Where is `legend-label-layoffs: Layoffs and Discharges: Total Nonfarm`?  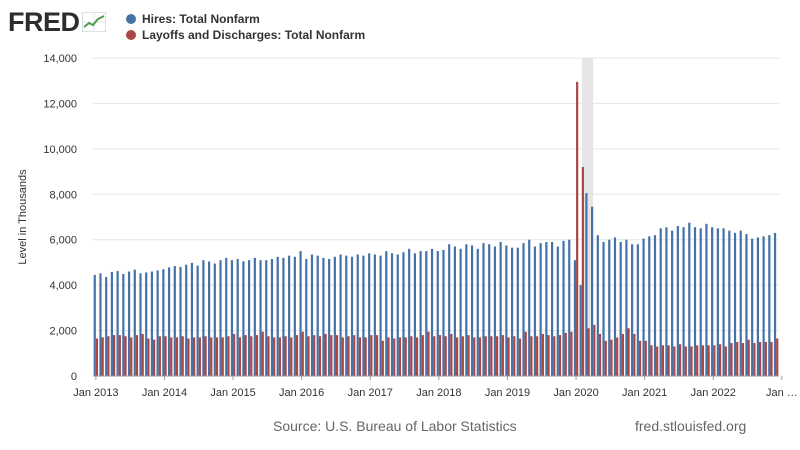 legend-label-layoffs: Layoffs and Discharges: Total Nonfarm is located at coordinates (254, 35).